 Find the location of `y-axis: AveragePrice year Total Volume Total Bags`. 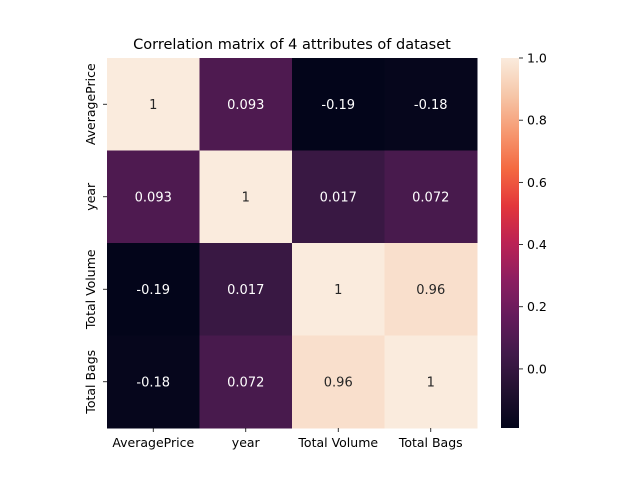

y-axis: AveragePrice year Total Volume Total Bags is located at coordinates (95, 239).